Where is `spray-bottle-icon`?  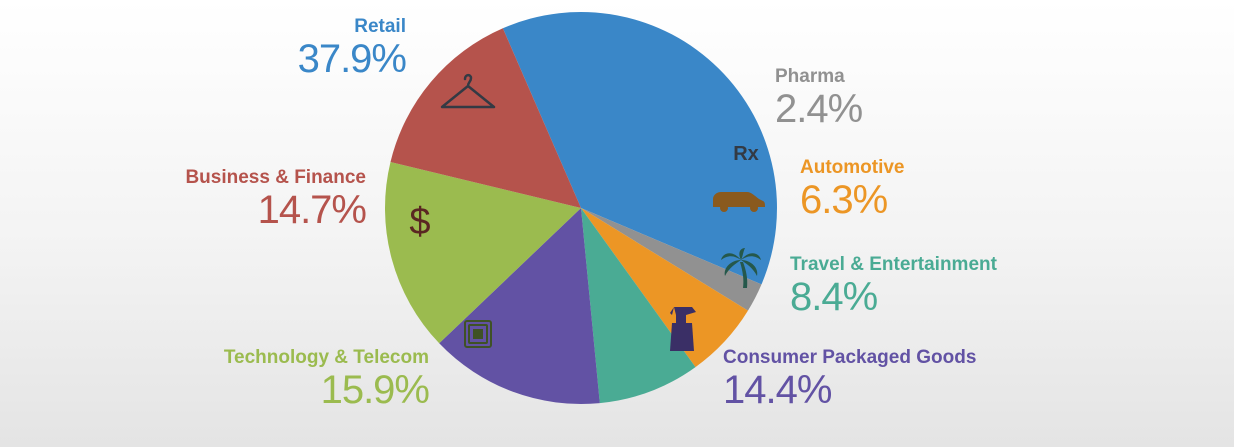 spray-bottle-icon is located at coordinates (683, 329).